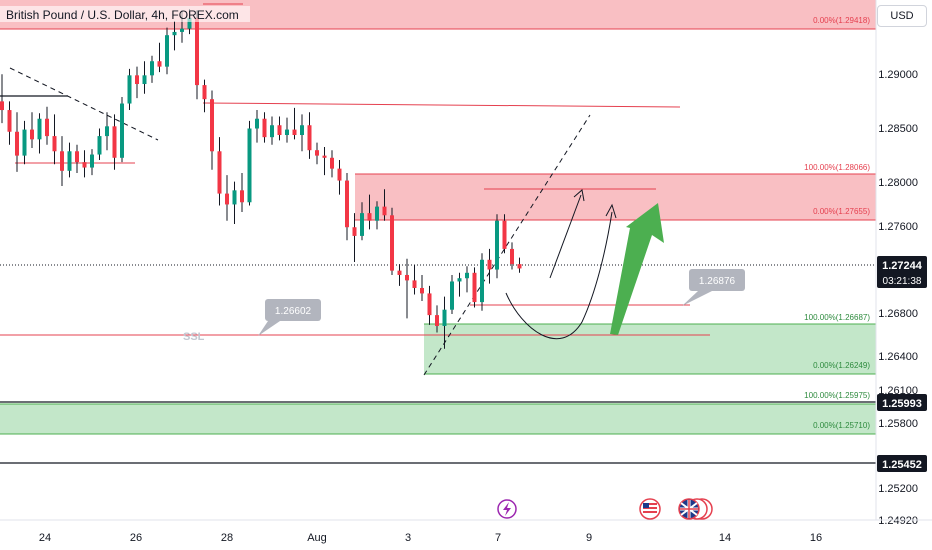  I want to click on level-a-badge: 1.25993, so click(902, 402).